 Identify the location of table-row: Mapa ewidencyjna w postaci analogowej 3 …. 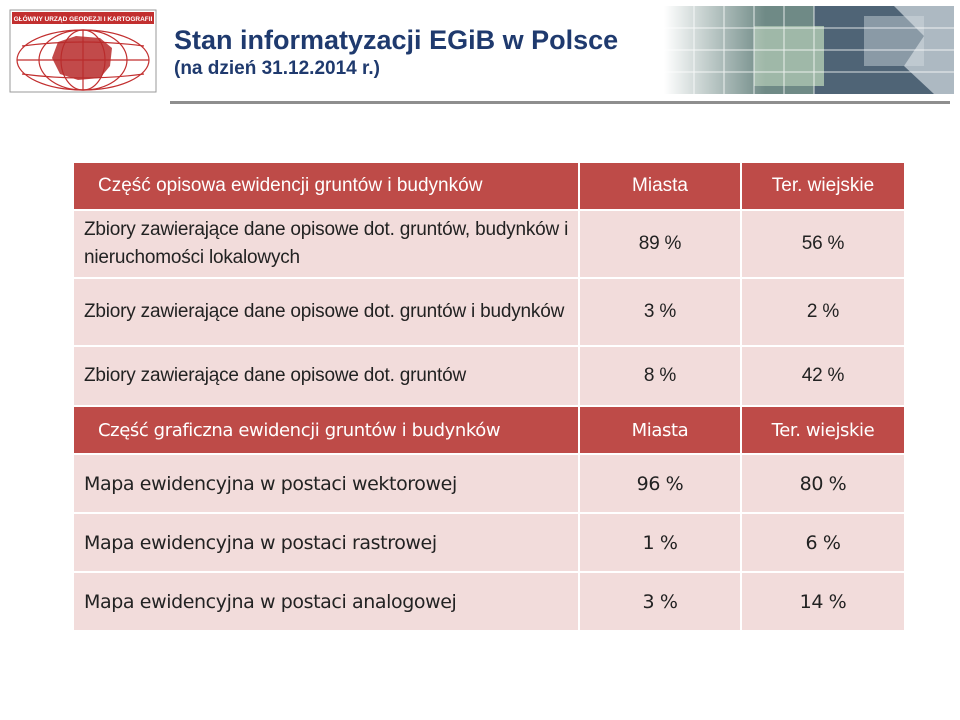
(489, 601).